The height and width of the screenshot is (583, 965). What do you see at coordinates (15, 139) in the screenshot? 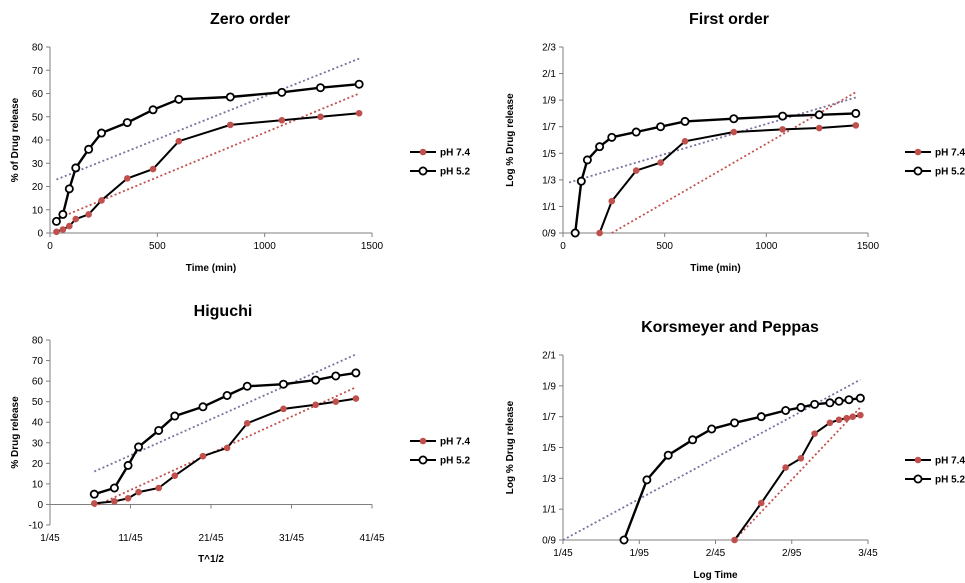
I see `y-axis-label: % of Drug release` at bounding box center [15, 139].